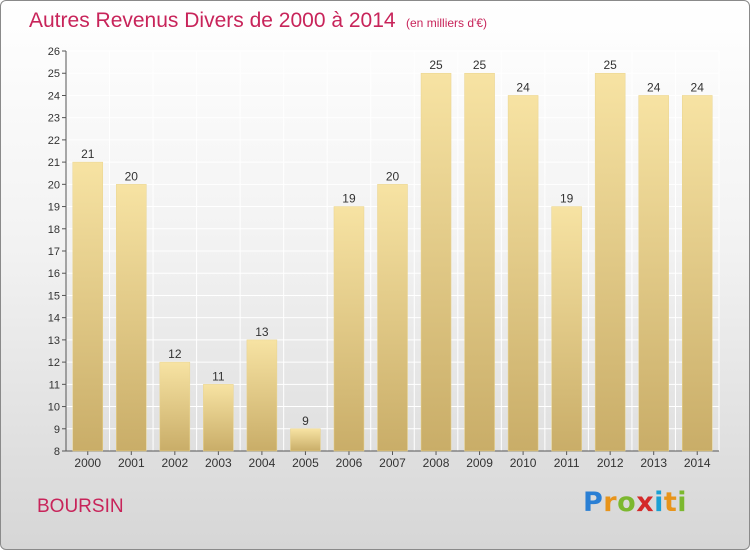 Image resolution: width=750 pixels, height=550 pixels. What do you see at coordinates (262, 332) in the screenshot?
I see `data-label: 13` at bounding box center [262, 332].